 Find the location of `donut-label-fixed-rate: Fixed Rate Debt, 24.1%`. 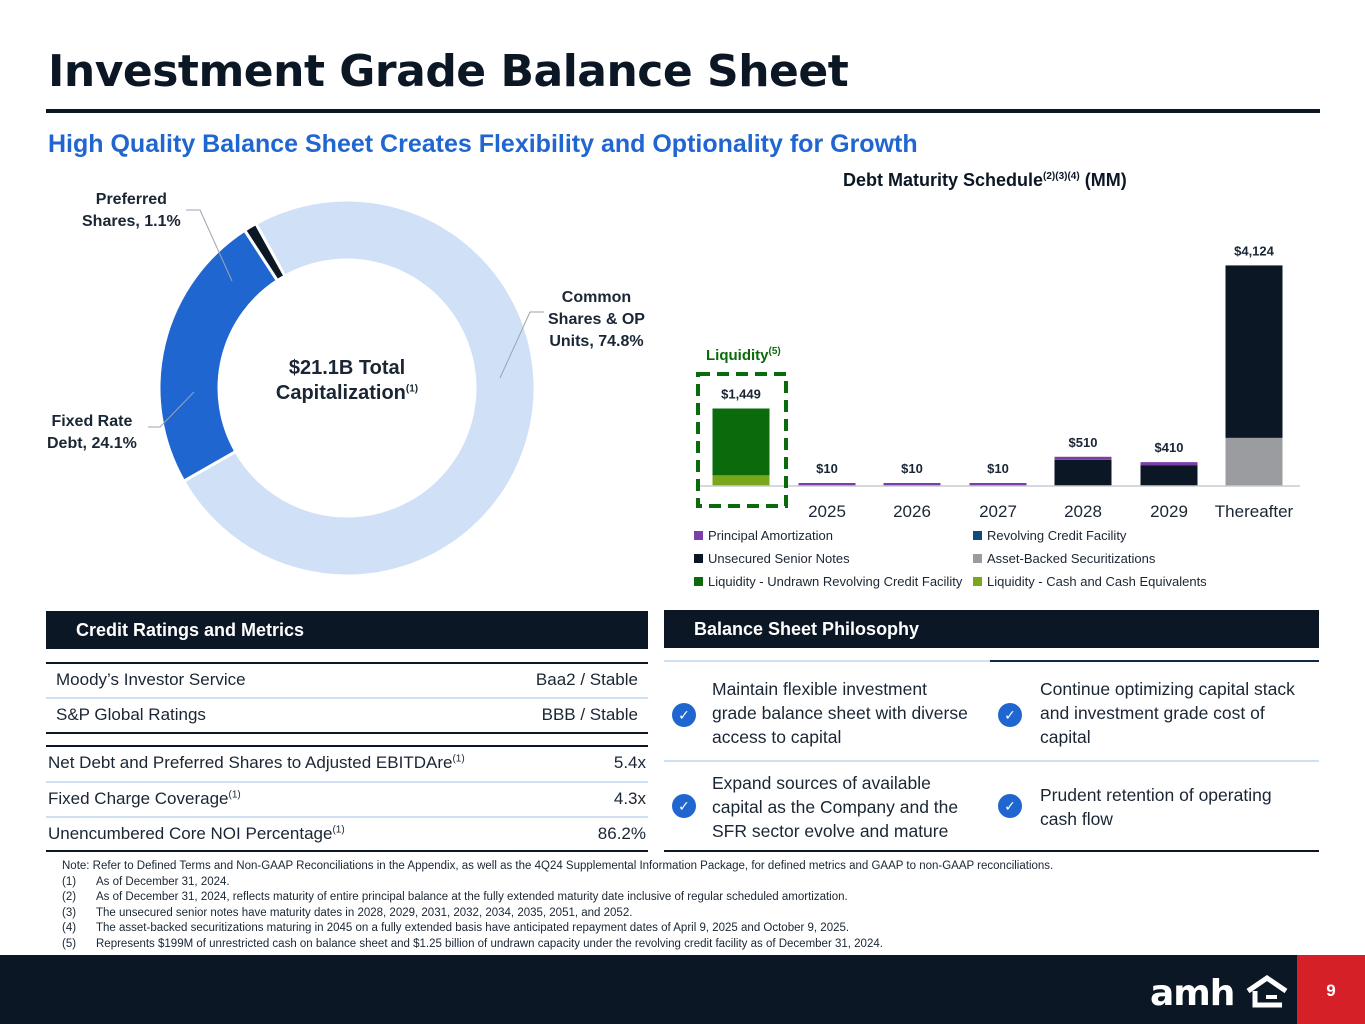

donut-label-fixed-rate: Fixed Rate Debt, 24.1% is located at coordinates (92, 432).